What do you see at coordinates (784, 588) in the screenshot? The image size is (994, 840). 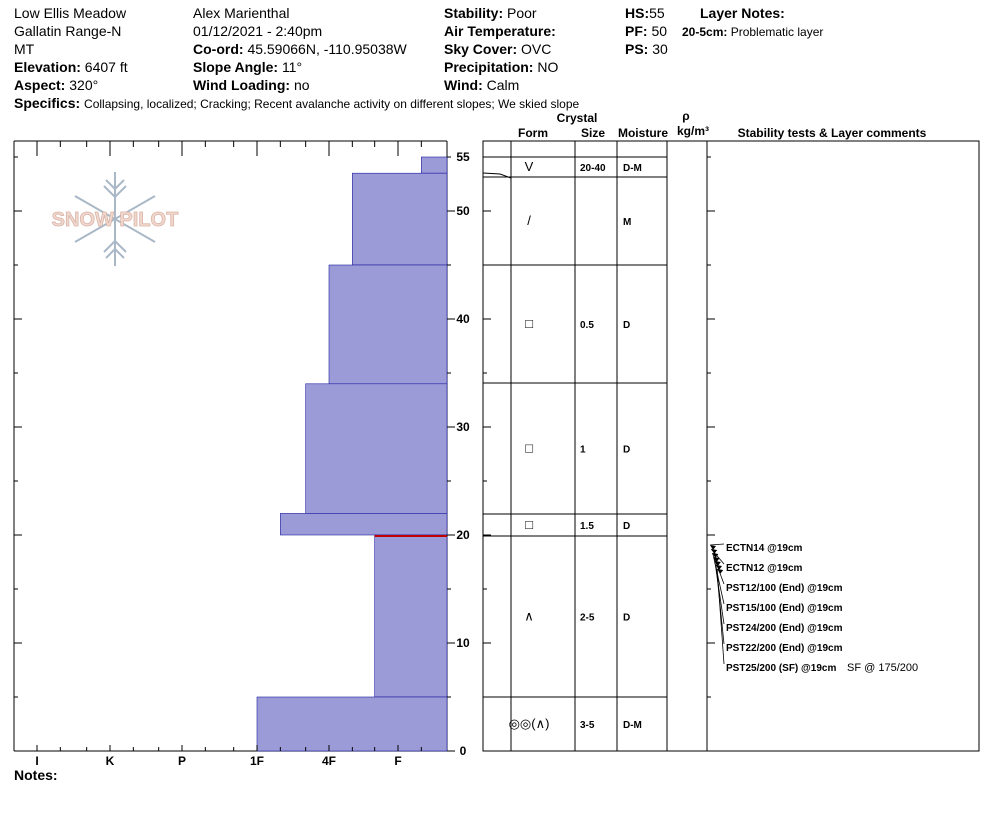 I see `stability-test-label: PST12/100 (End) @19cm` at bounding box center [784, 588].